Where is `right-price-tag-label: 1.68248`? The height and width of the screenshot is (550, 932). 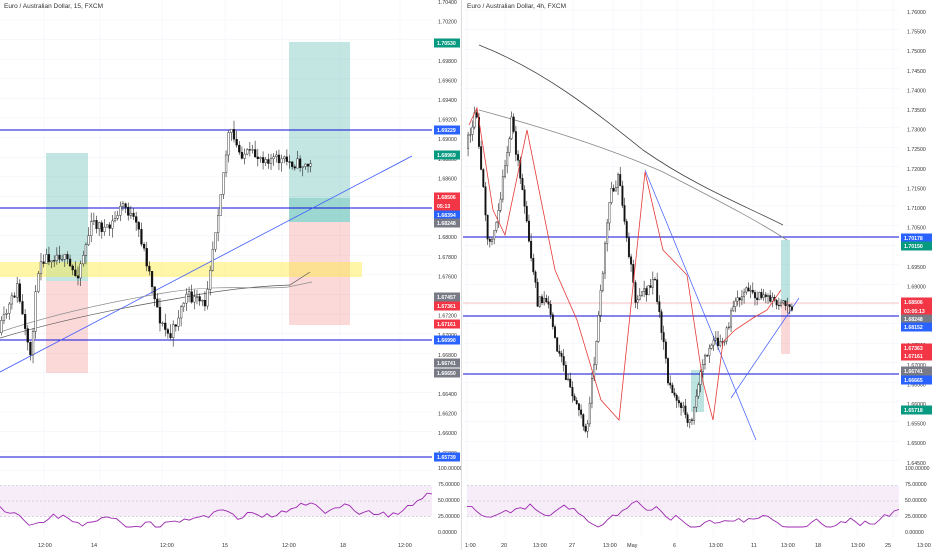
right-price-tag-label: 1.68248 is located at coordinates (913, 320).